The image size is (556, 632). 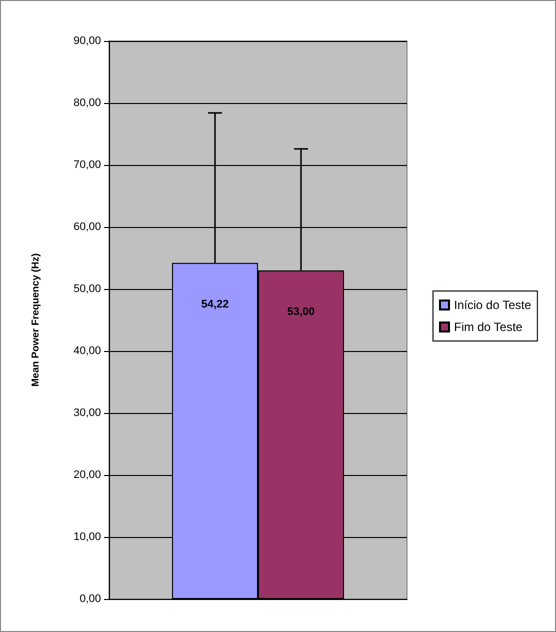 I want to click on y-tick-label: 60,00, so click(x=87, y=227).